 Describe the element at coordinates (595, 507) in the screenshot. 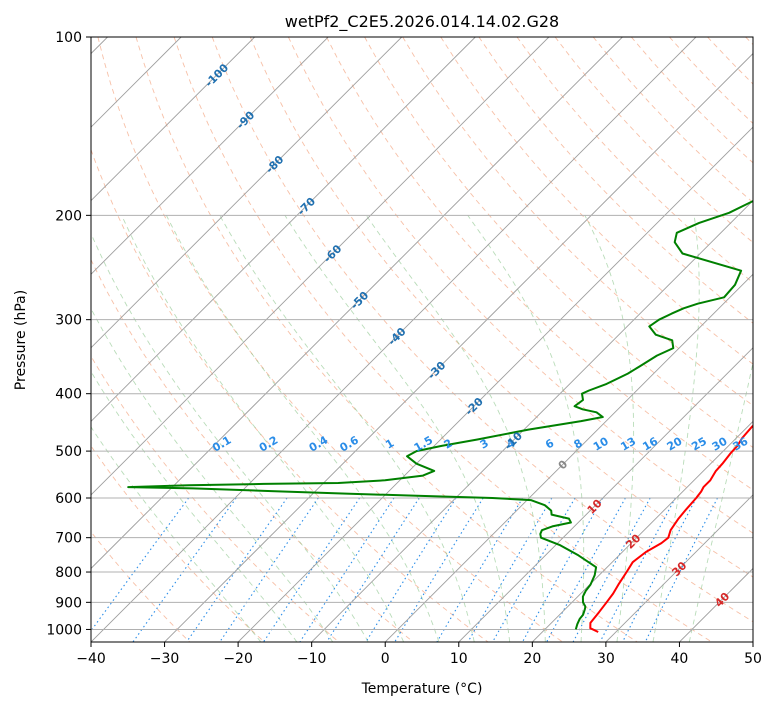

I see `isotherm-label: 10` at that location.